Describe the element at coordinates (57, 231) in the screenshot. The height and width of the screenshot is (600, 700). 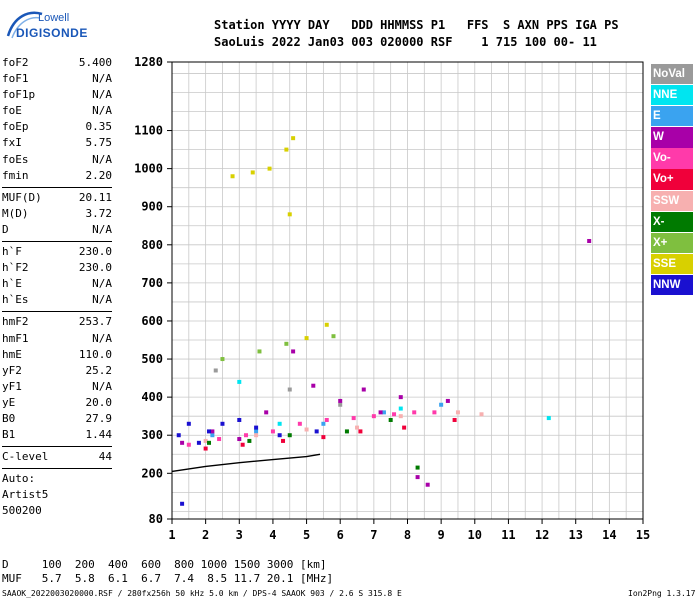
I see `param-row: D N/A` at that location.